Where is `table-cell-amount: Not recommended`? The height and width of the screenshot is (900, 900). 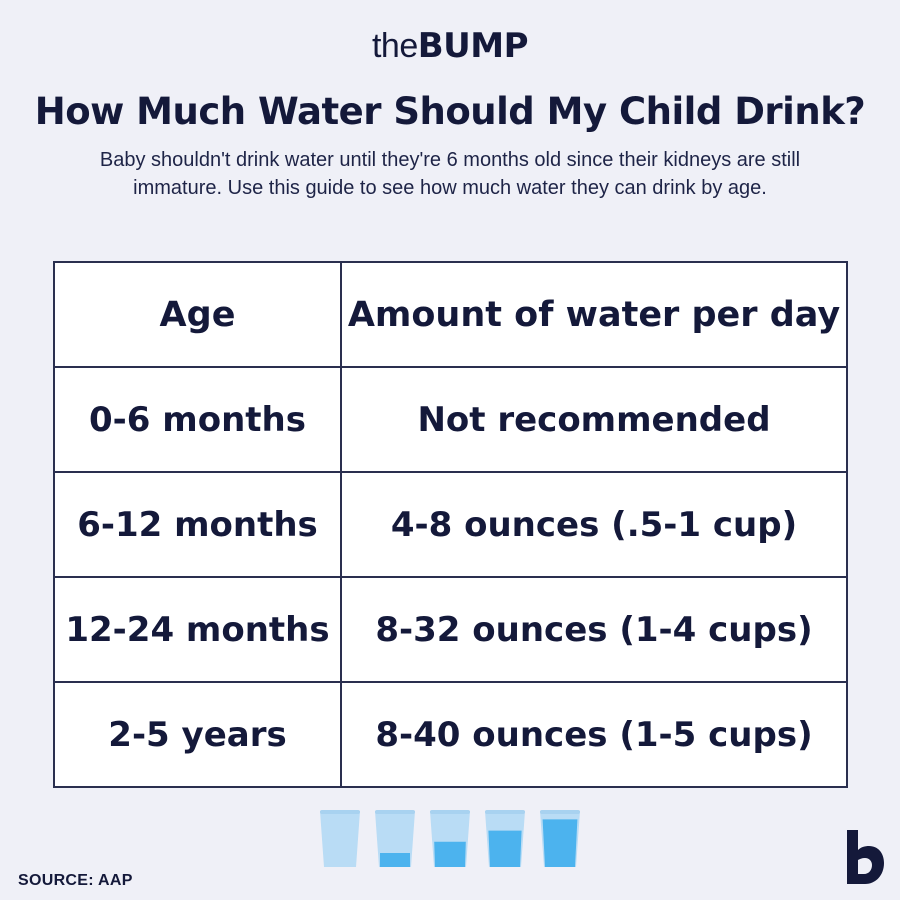 table-cell-amount: Not recommended is located at coordinates (594, 419).